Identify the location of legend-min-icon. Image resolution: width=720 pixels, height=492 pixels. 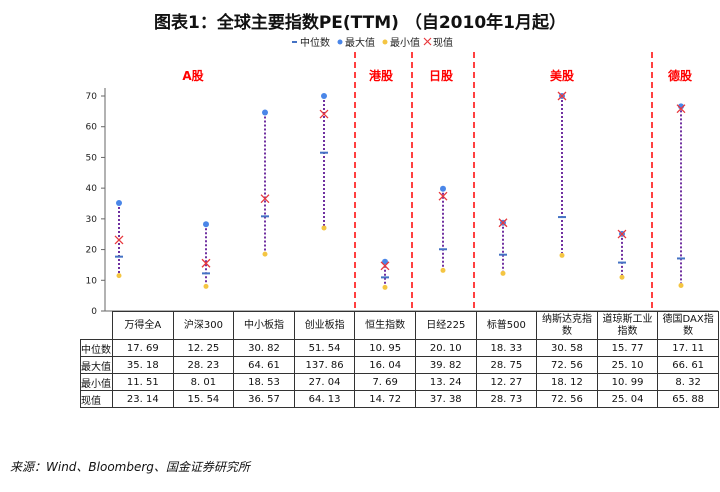
(385, 42).